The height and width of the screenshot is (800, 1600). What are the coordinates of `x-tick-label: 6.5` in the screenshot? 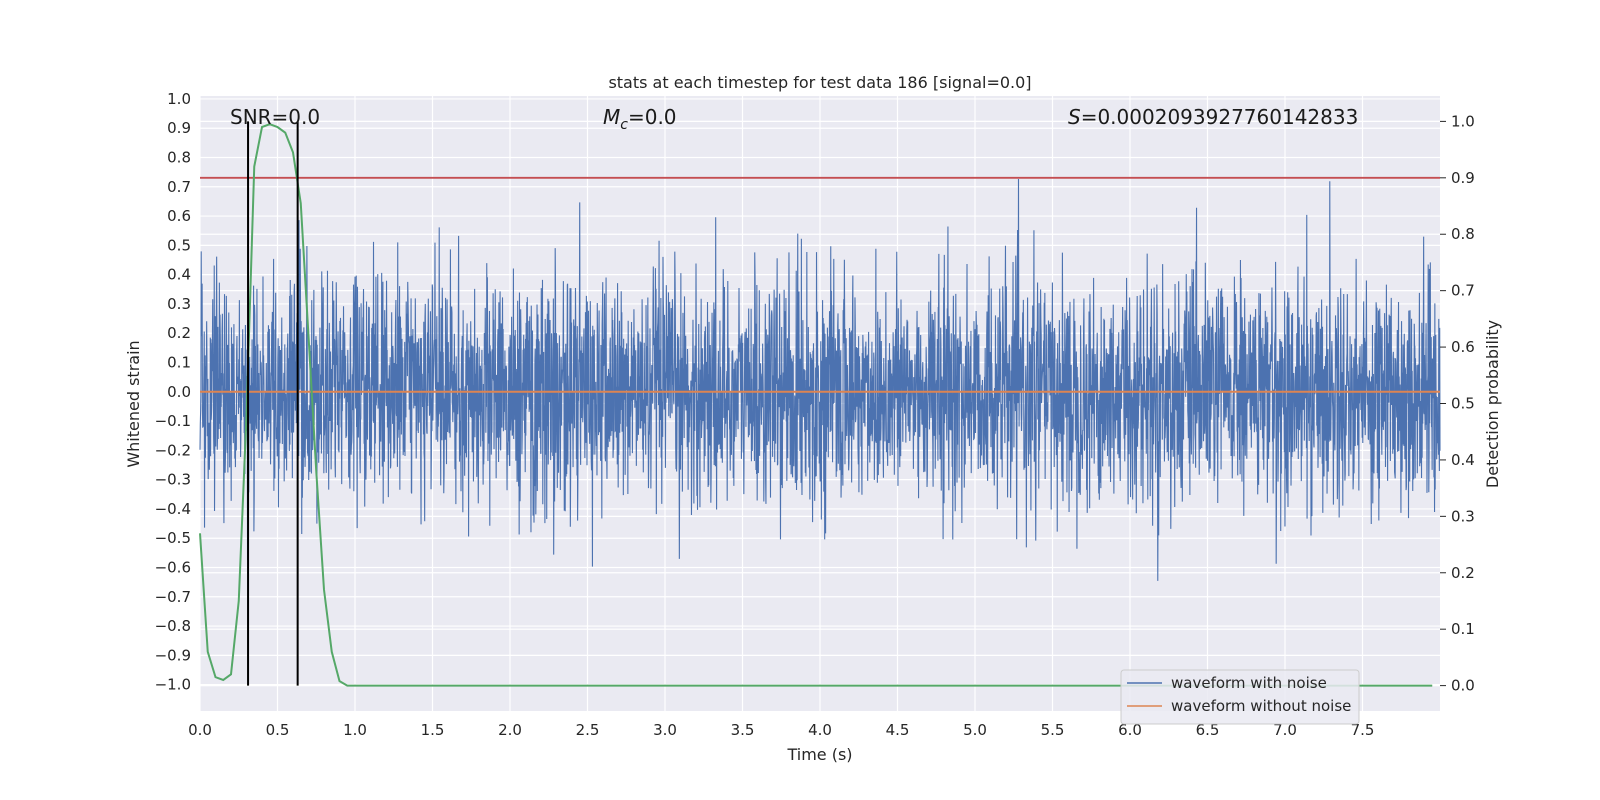 It's located at (1208, 730).